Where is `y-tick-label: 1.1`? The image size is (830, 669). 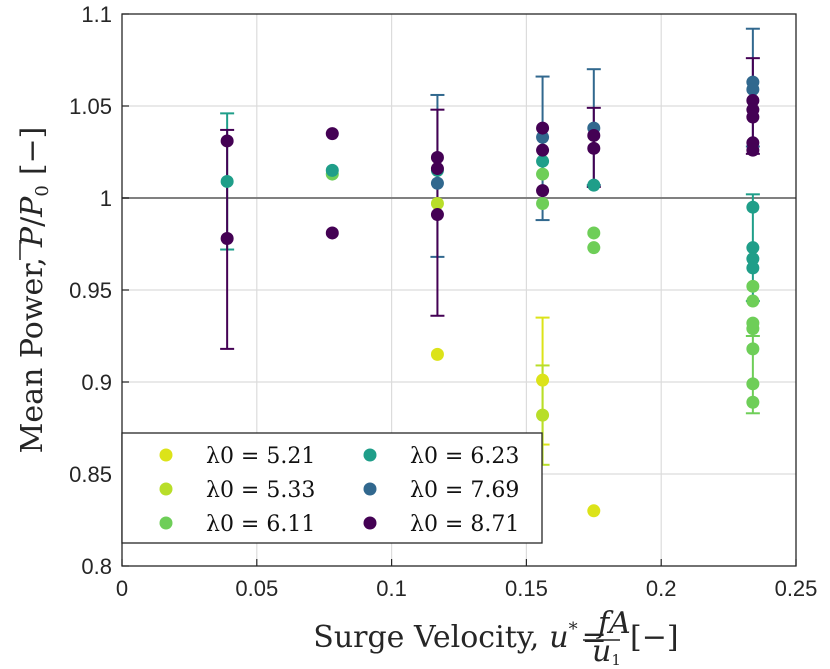
y-tick-label: 1.1 is located at coordinates (96, 14).